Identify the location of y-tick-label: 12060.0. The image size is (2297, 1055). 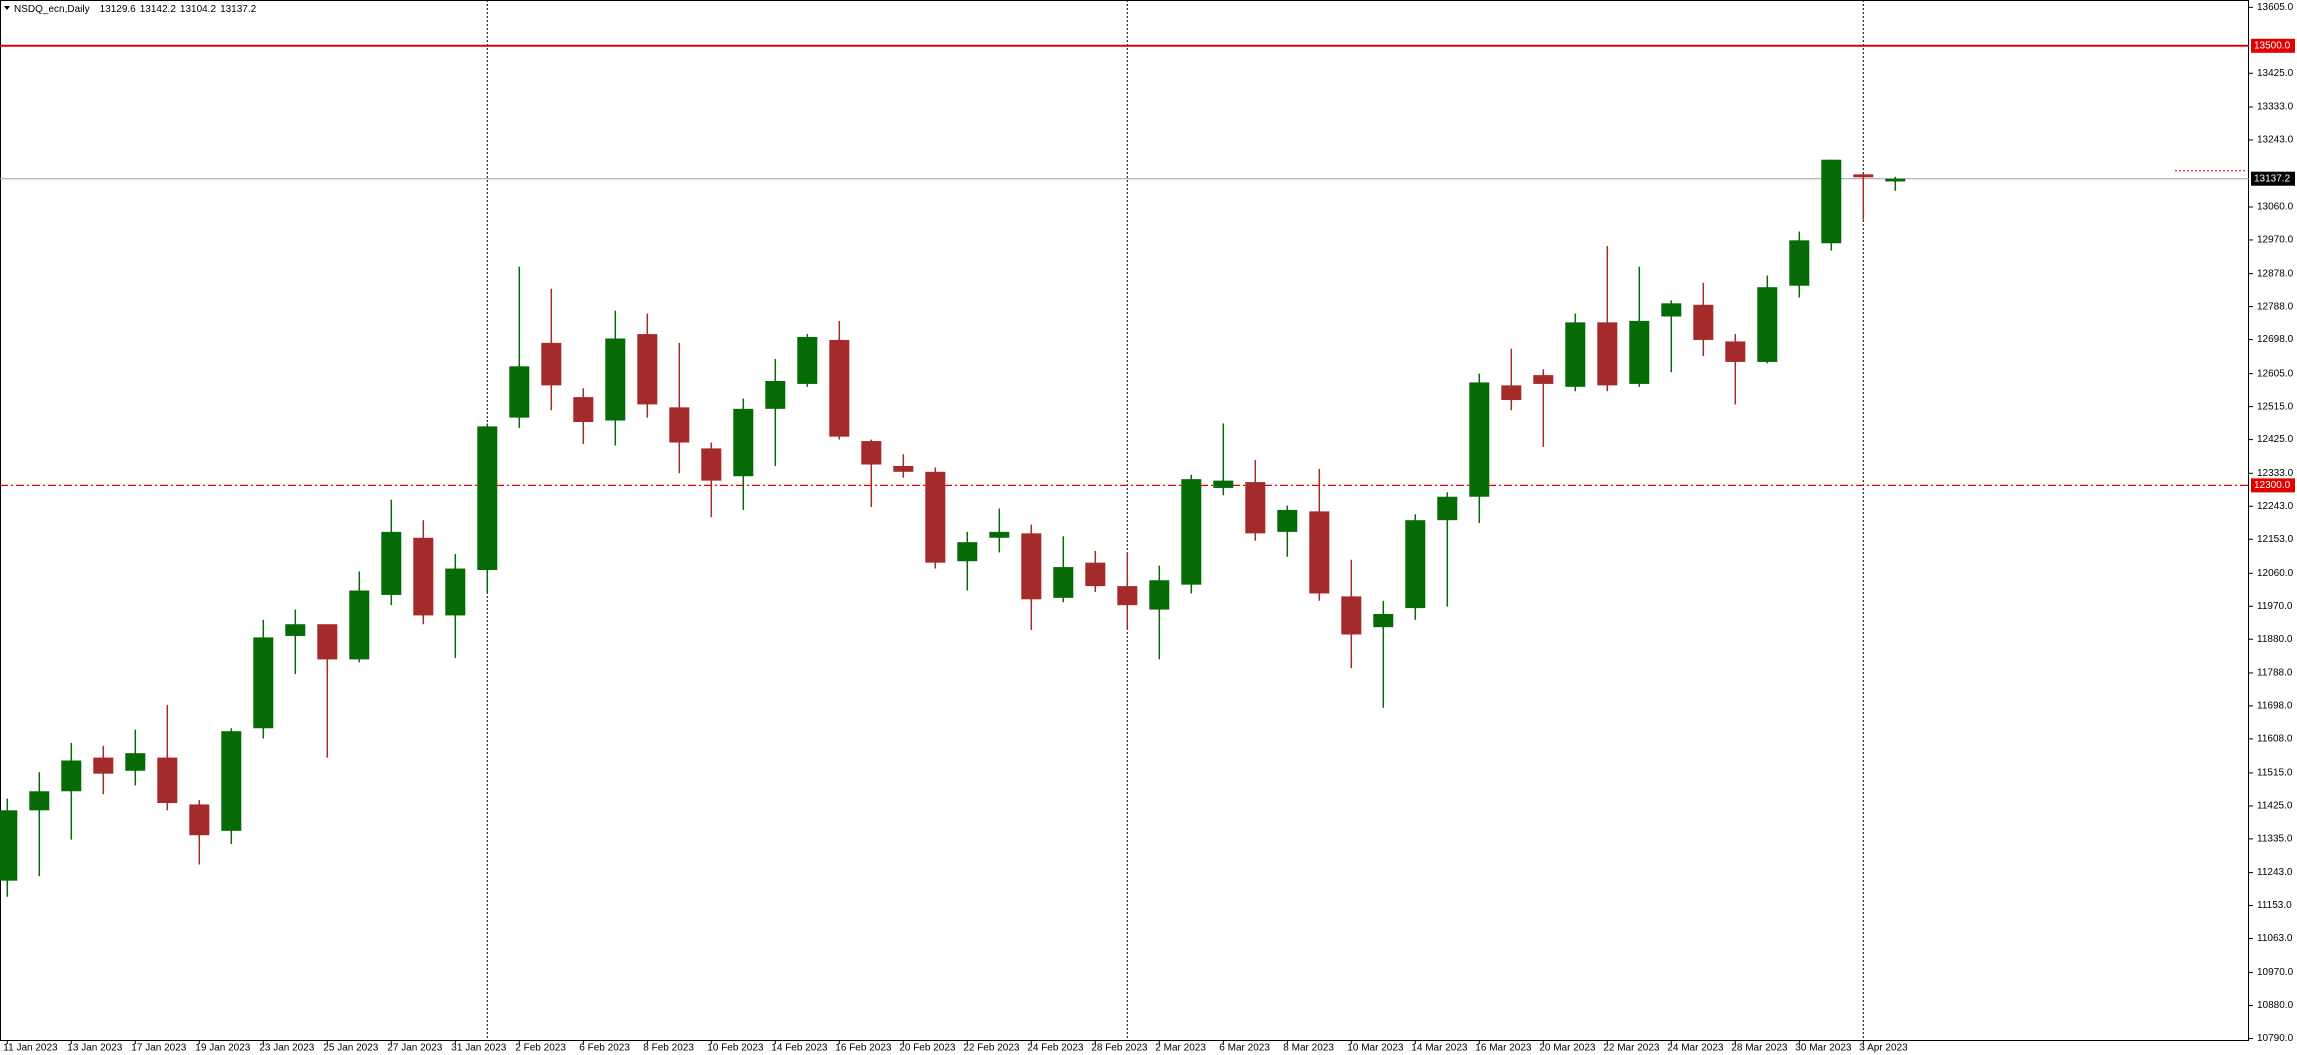
(2275, 573).